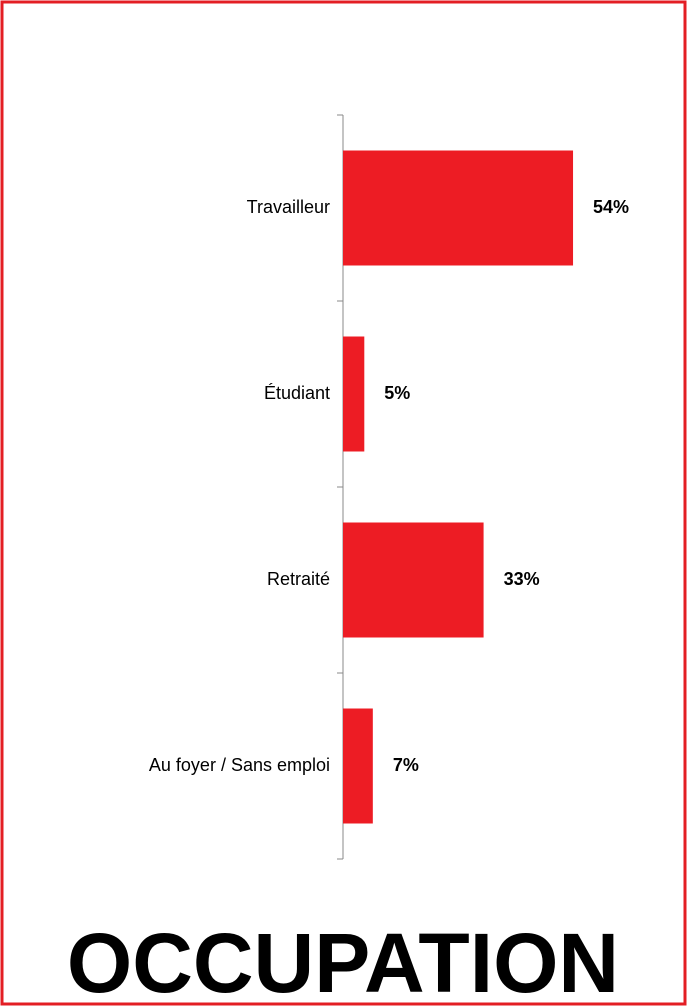 This screenshot has height=1006, width=687. What do you see at coordinates (522, 579) in the screenshot?
I see `value-label: 33%` at bounding box center [522, 579].